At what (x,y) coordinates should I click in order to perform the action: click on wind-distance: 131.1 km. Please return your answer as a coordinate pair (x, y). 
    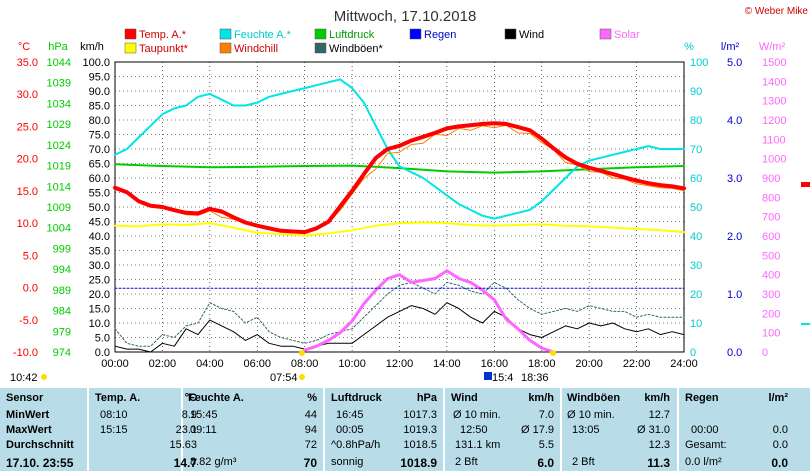
    Looking at the image, I should click on (478, 445).